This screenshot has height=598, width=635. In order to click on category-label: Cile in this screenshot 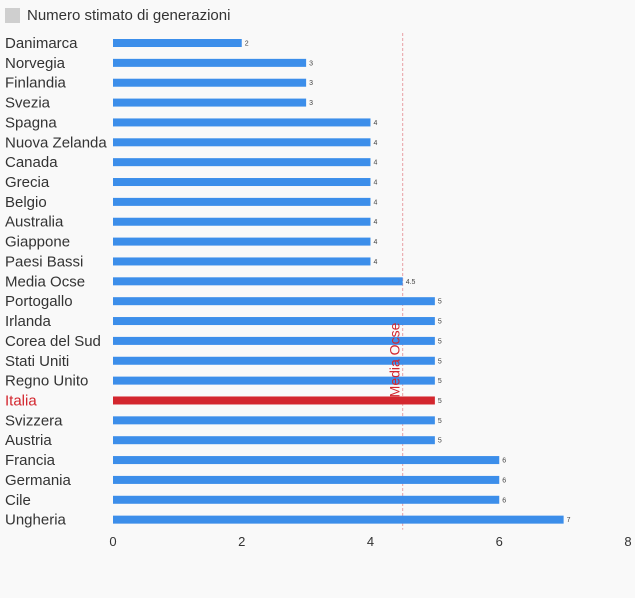, I will do `click(18, 500)`.